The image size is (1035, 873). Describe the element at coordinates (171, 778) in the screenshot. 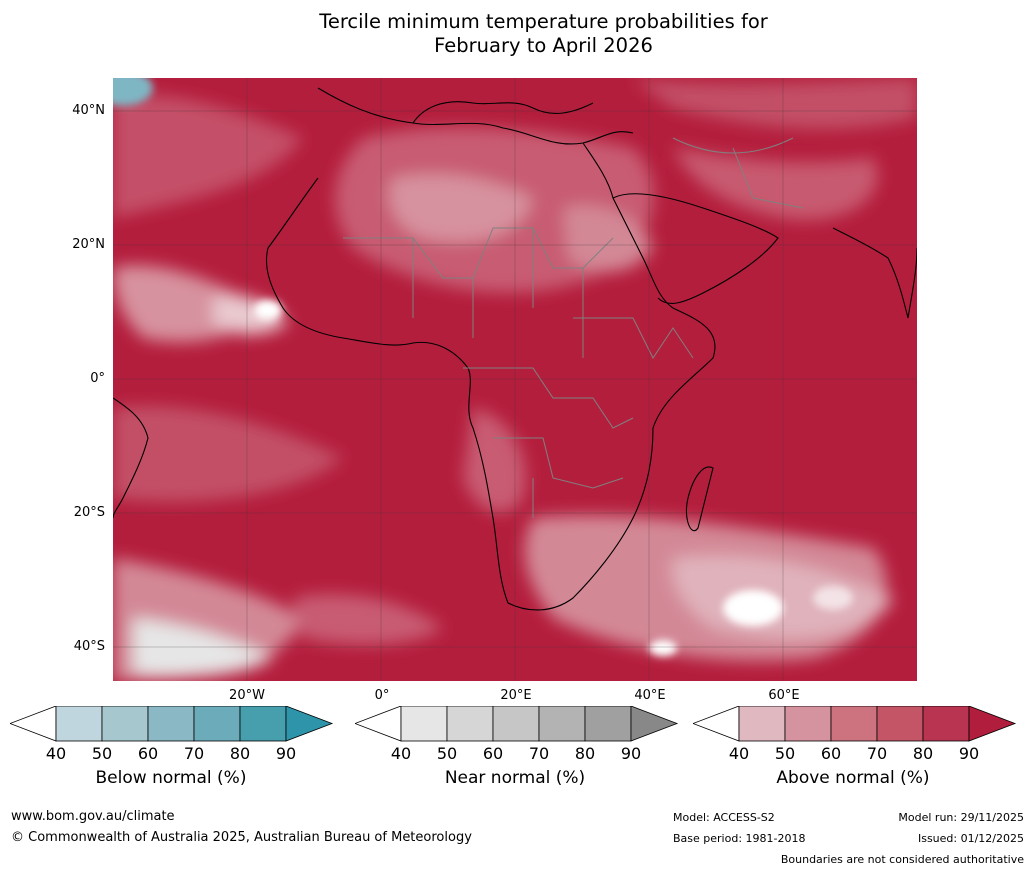

I see `colorbar-below-title: Below normal (%)` at that location.